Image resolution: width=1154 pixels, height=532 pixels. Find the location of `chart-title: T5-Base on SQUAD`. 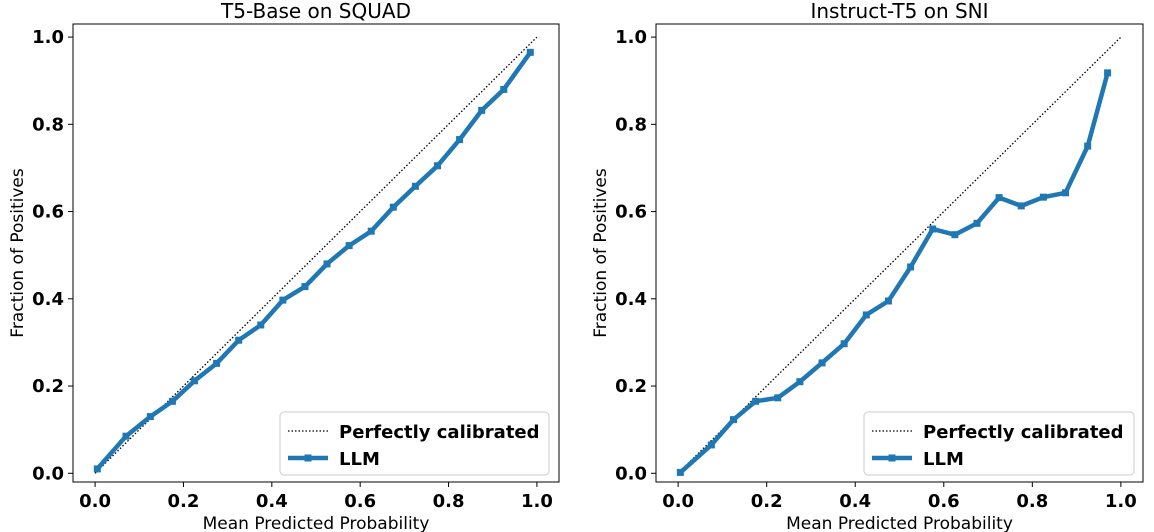

chart-title: T5-Base on SQUAD is located at coordinates (315, 11).